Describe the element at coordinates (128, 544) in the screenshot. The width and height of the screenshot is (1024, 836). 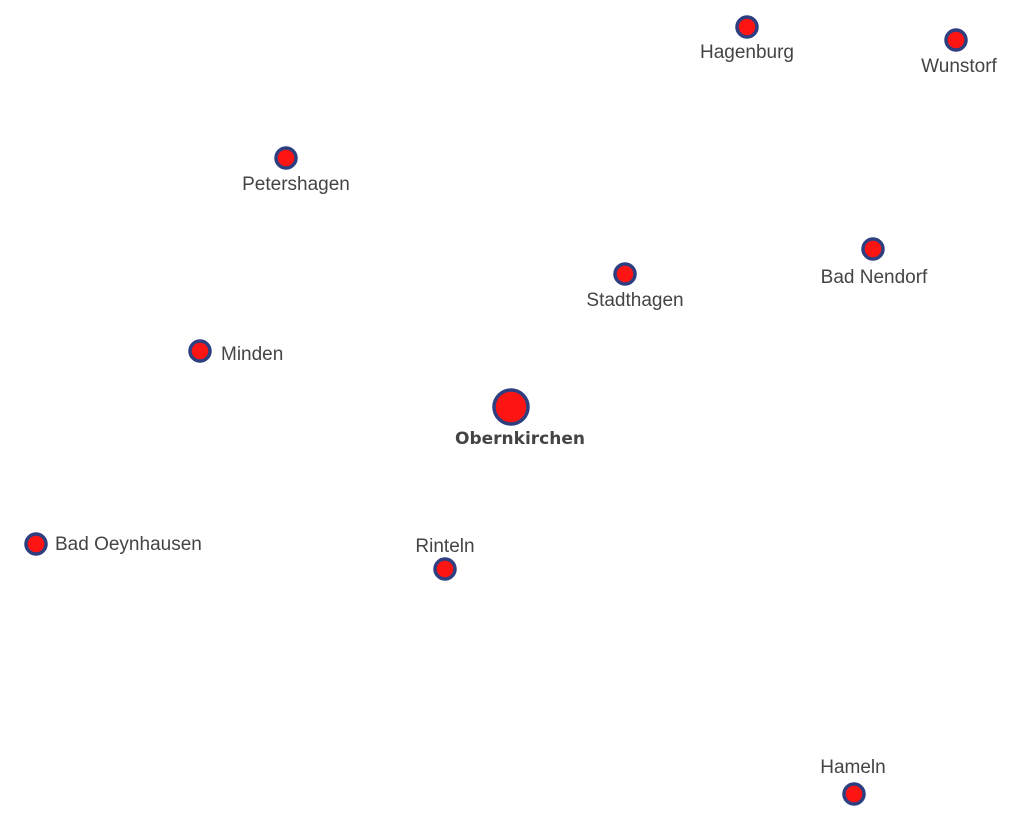
I see `place-label: Bad Oeynhausen` at that location.